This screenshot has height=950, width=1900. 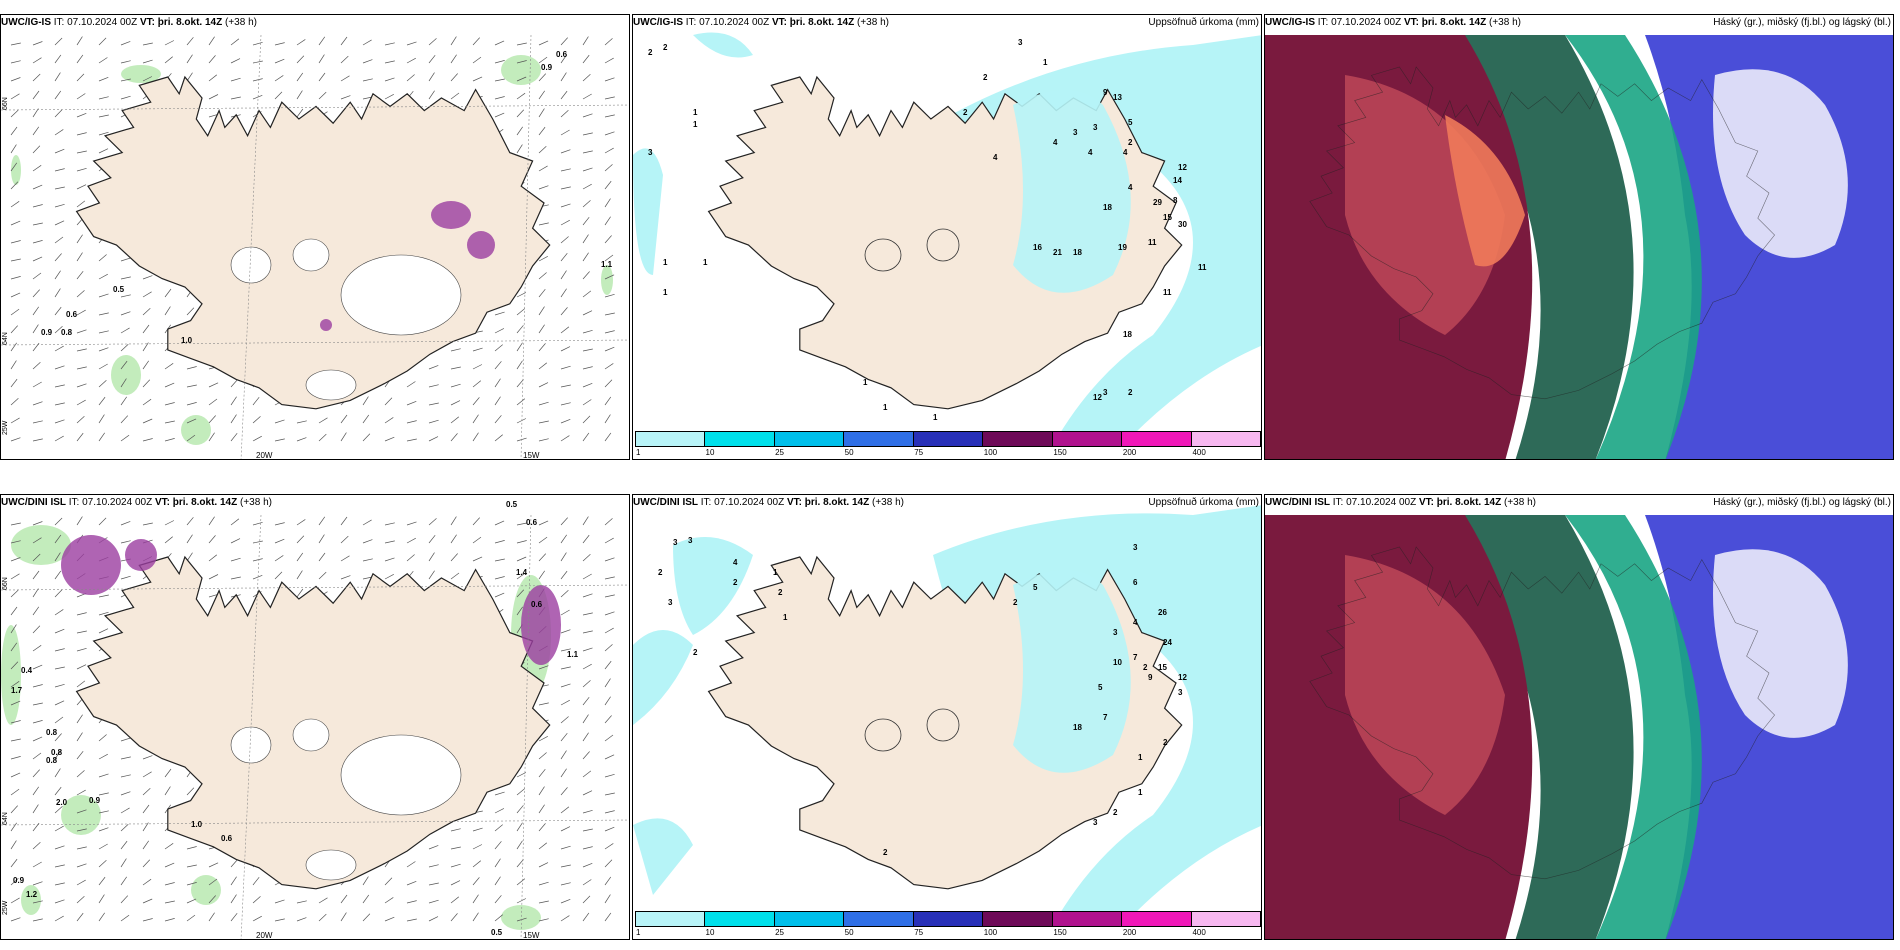 What do you see at coordinates (526, 726) in the screenshot?
I see `longitude-line` at bounding box center [526, 726].